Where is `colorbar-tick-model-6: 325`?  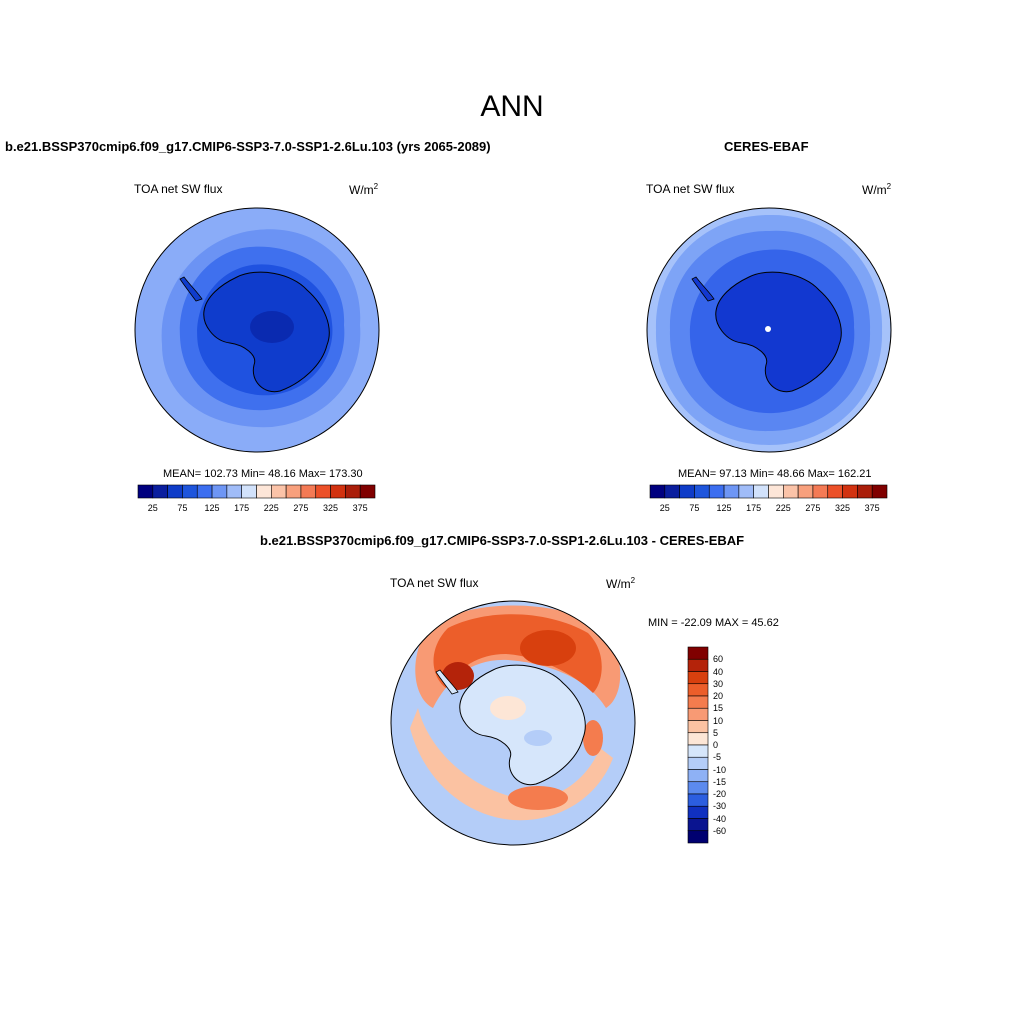 colorbar-tick-model-6: 325 is located at coordinates (331, 508).